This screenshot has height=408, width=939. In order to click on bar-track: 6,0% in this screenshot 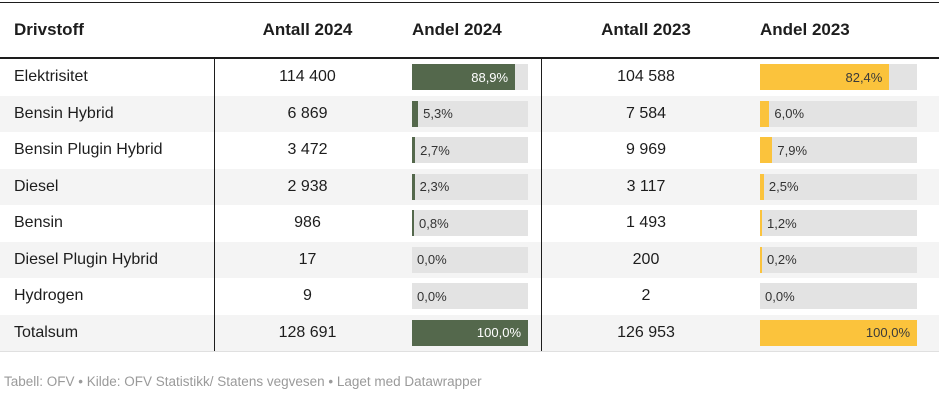, I will do `click(838, 113)`.